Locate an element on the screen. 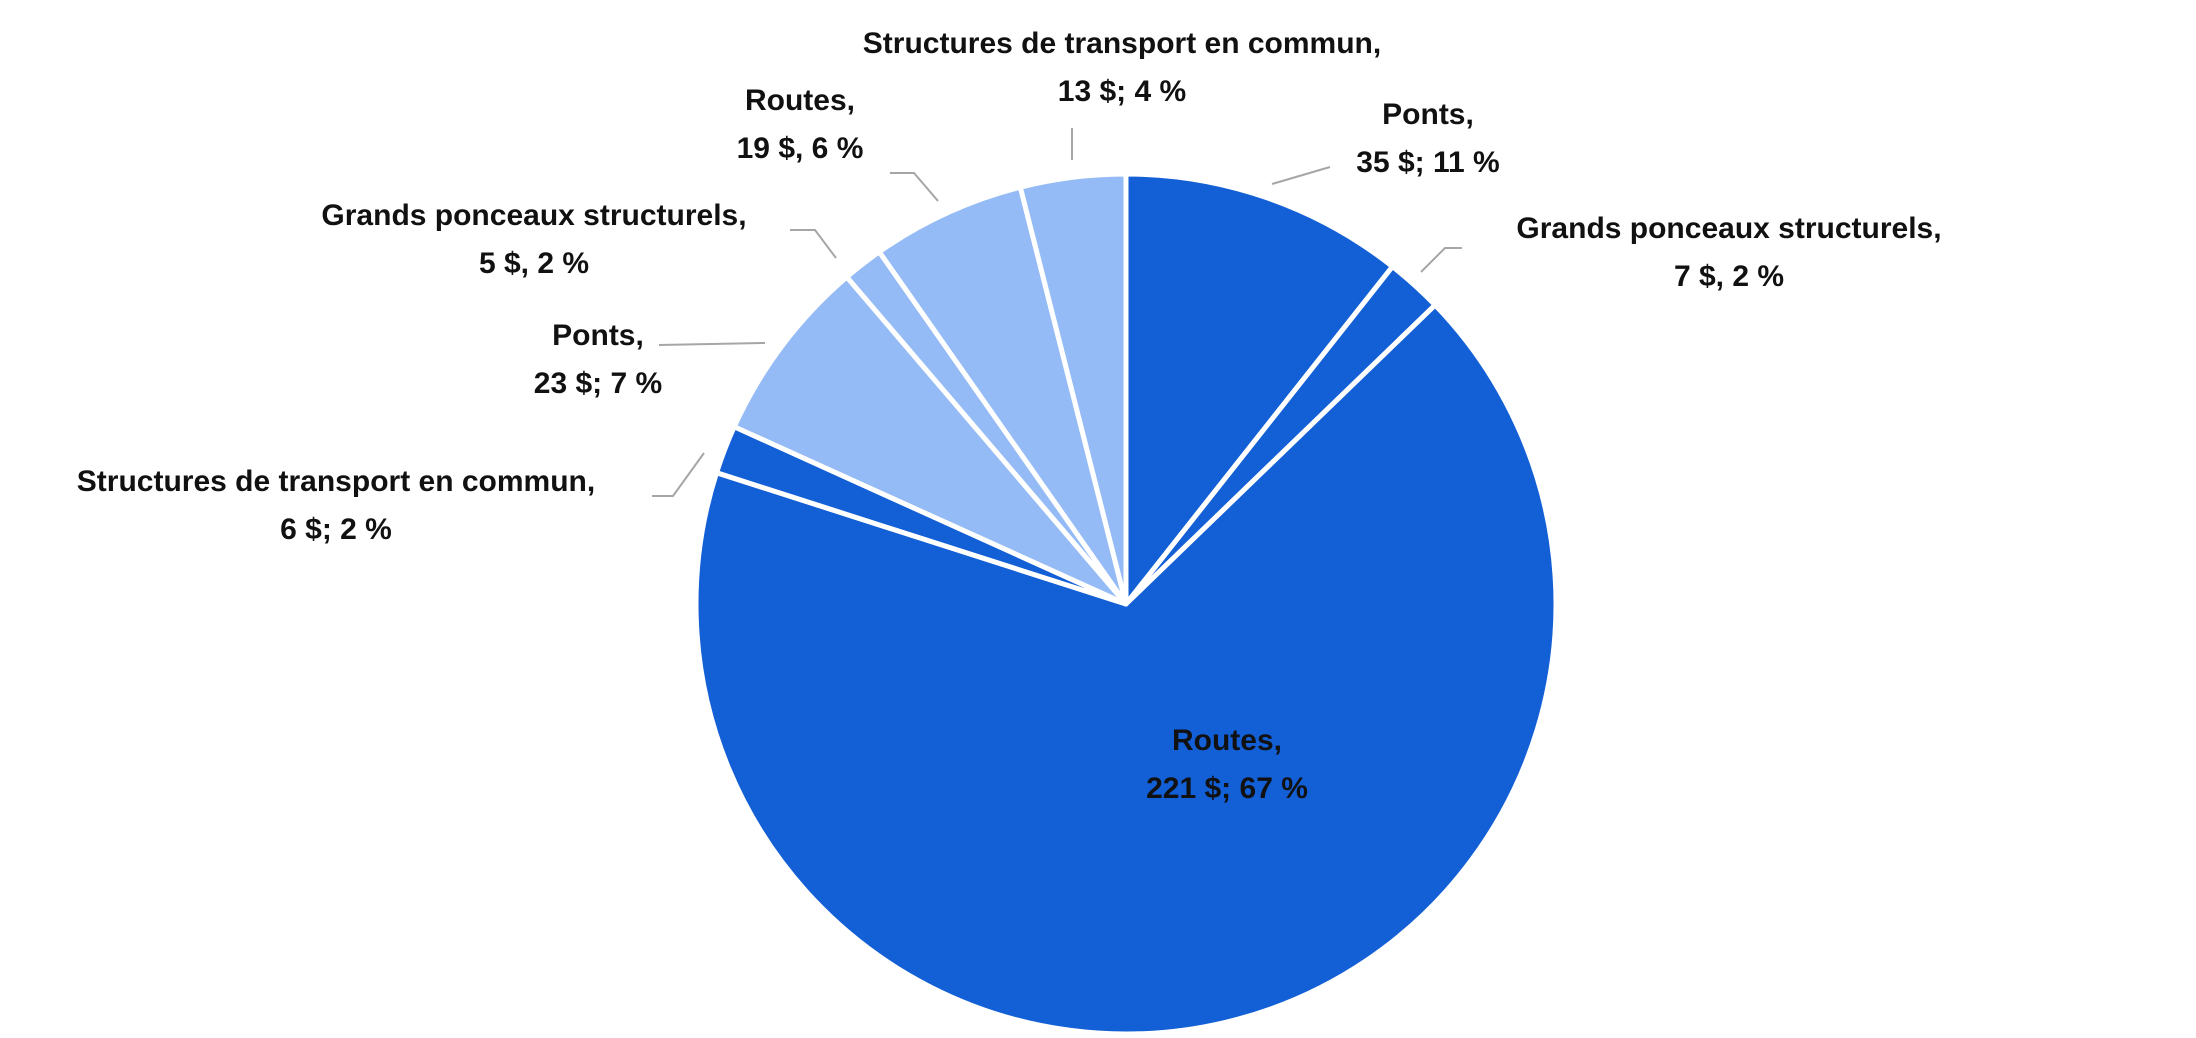 The height and width of the screenshot is (1038, 2196). slice-value-label: 221 $; 67 % is located at coordinates (1227, 788).